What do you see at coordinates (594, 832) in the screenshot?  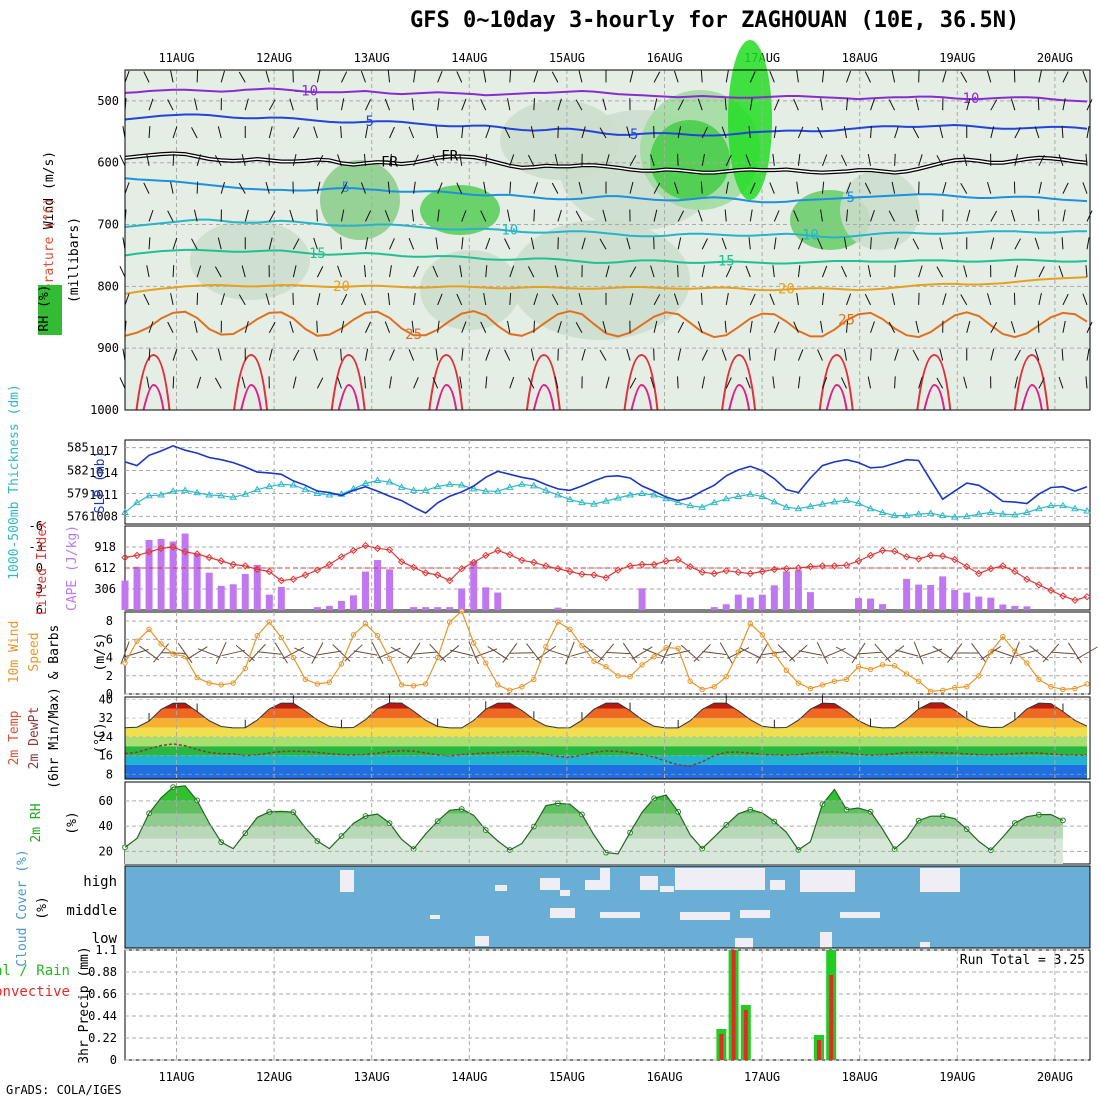 I see `rh-band` at bounding box center [594, 832].